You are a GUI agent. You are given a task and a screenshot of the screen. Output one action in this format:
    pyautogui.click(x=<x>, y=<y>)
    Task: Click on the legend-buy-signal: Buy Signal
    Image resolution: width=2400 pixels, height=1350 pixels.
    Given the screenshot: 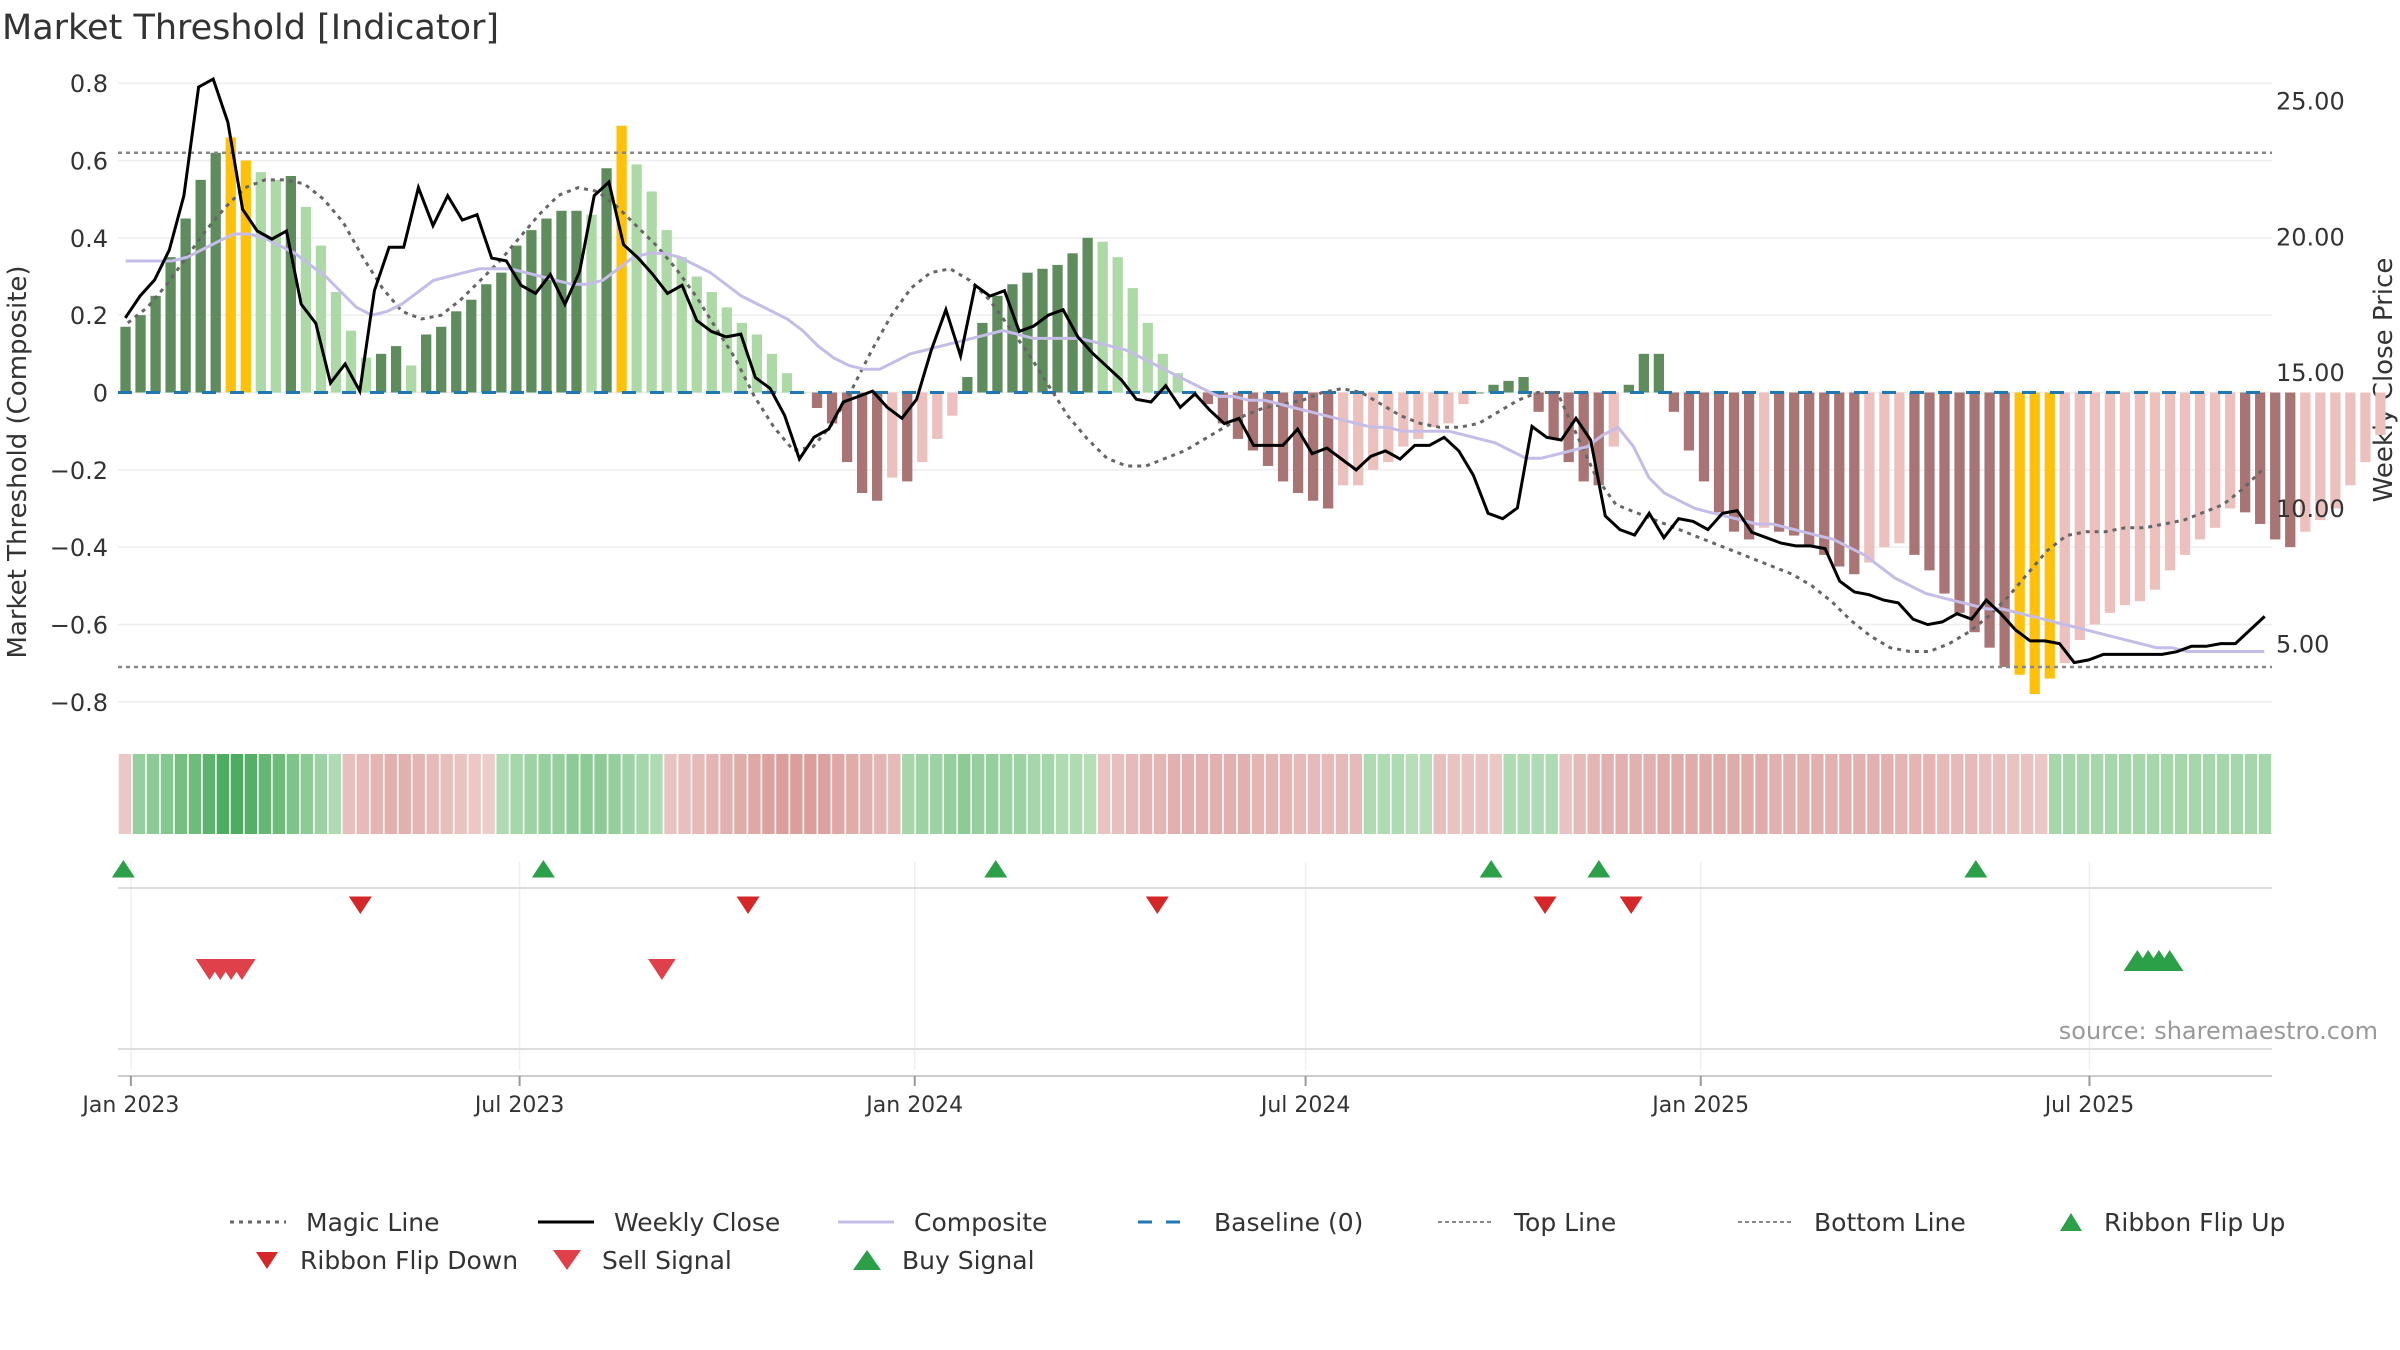 What is the action you would take?
    pyautogui.click(x=943, y=1260)
    